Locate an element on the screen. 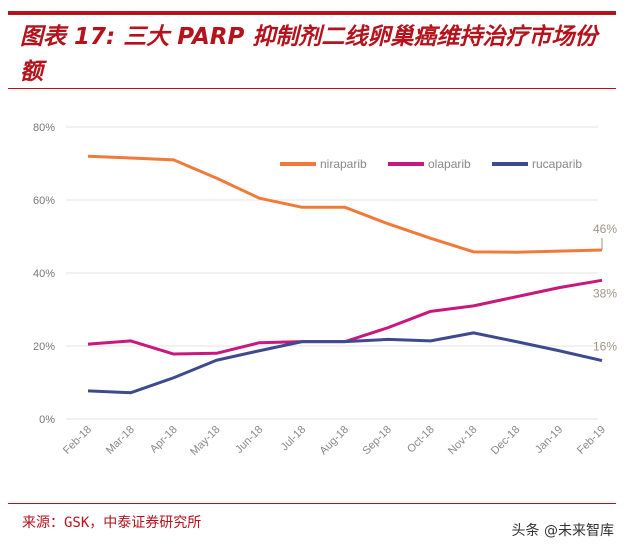  x-tick-label: Dec-18 is located at coordinates (506, 441).